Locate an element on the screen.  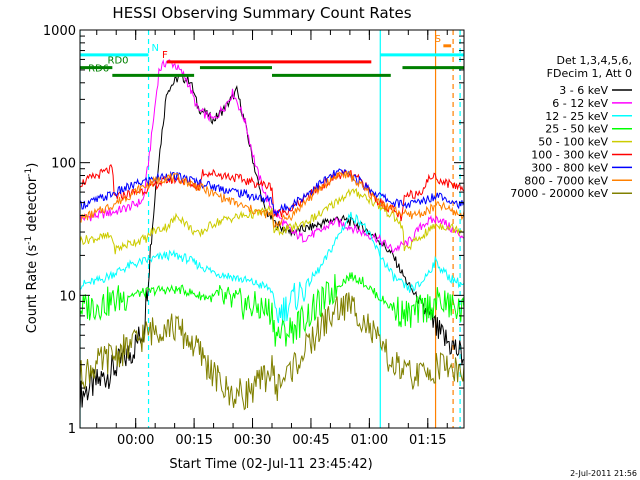
annotation-3: RD6 is located at coordinates (98, 68).